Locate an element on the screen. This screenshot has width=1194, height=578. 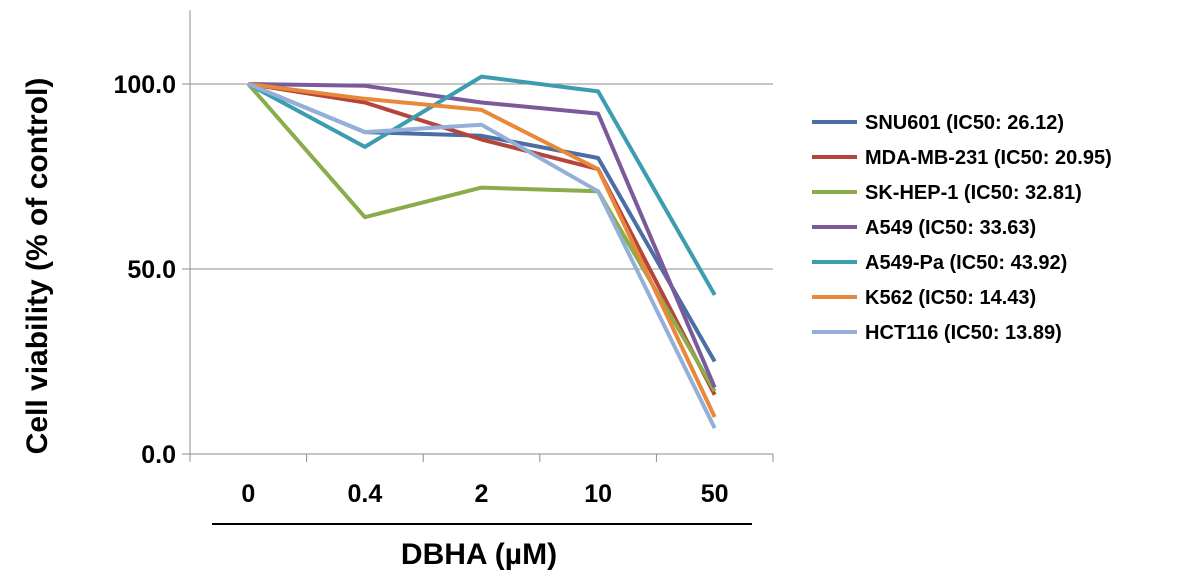
x-tick-label: 0 is located at coordinates (248, 494).